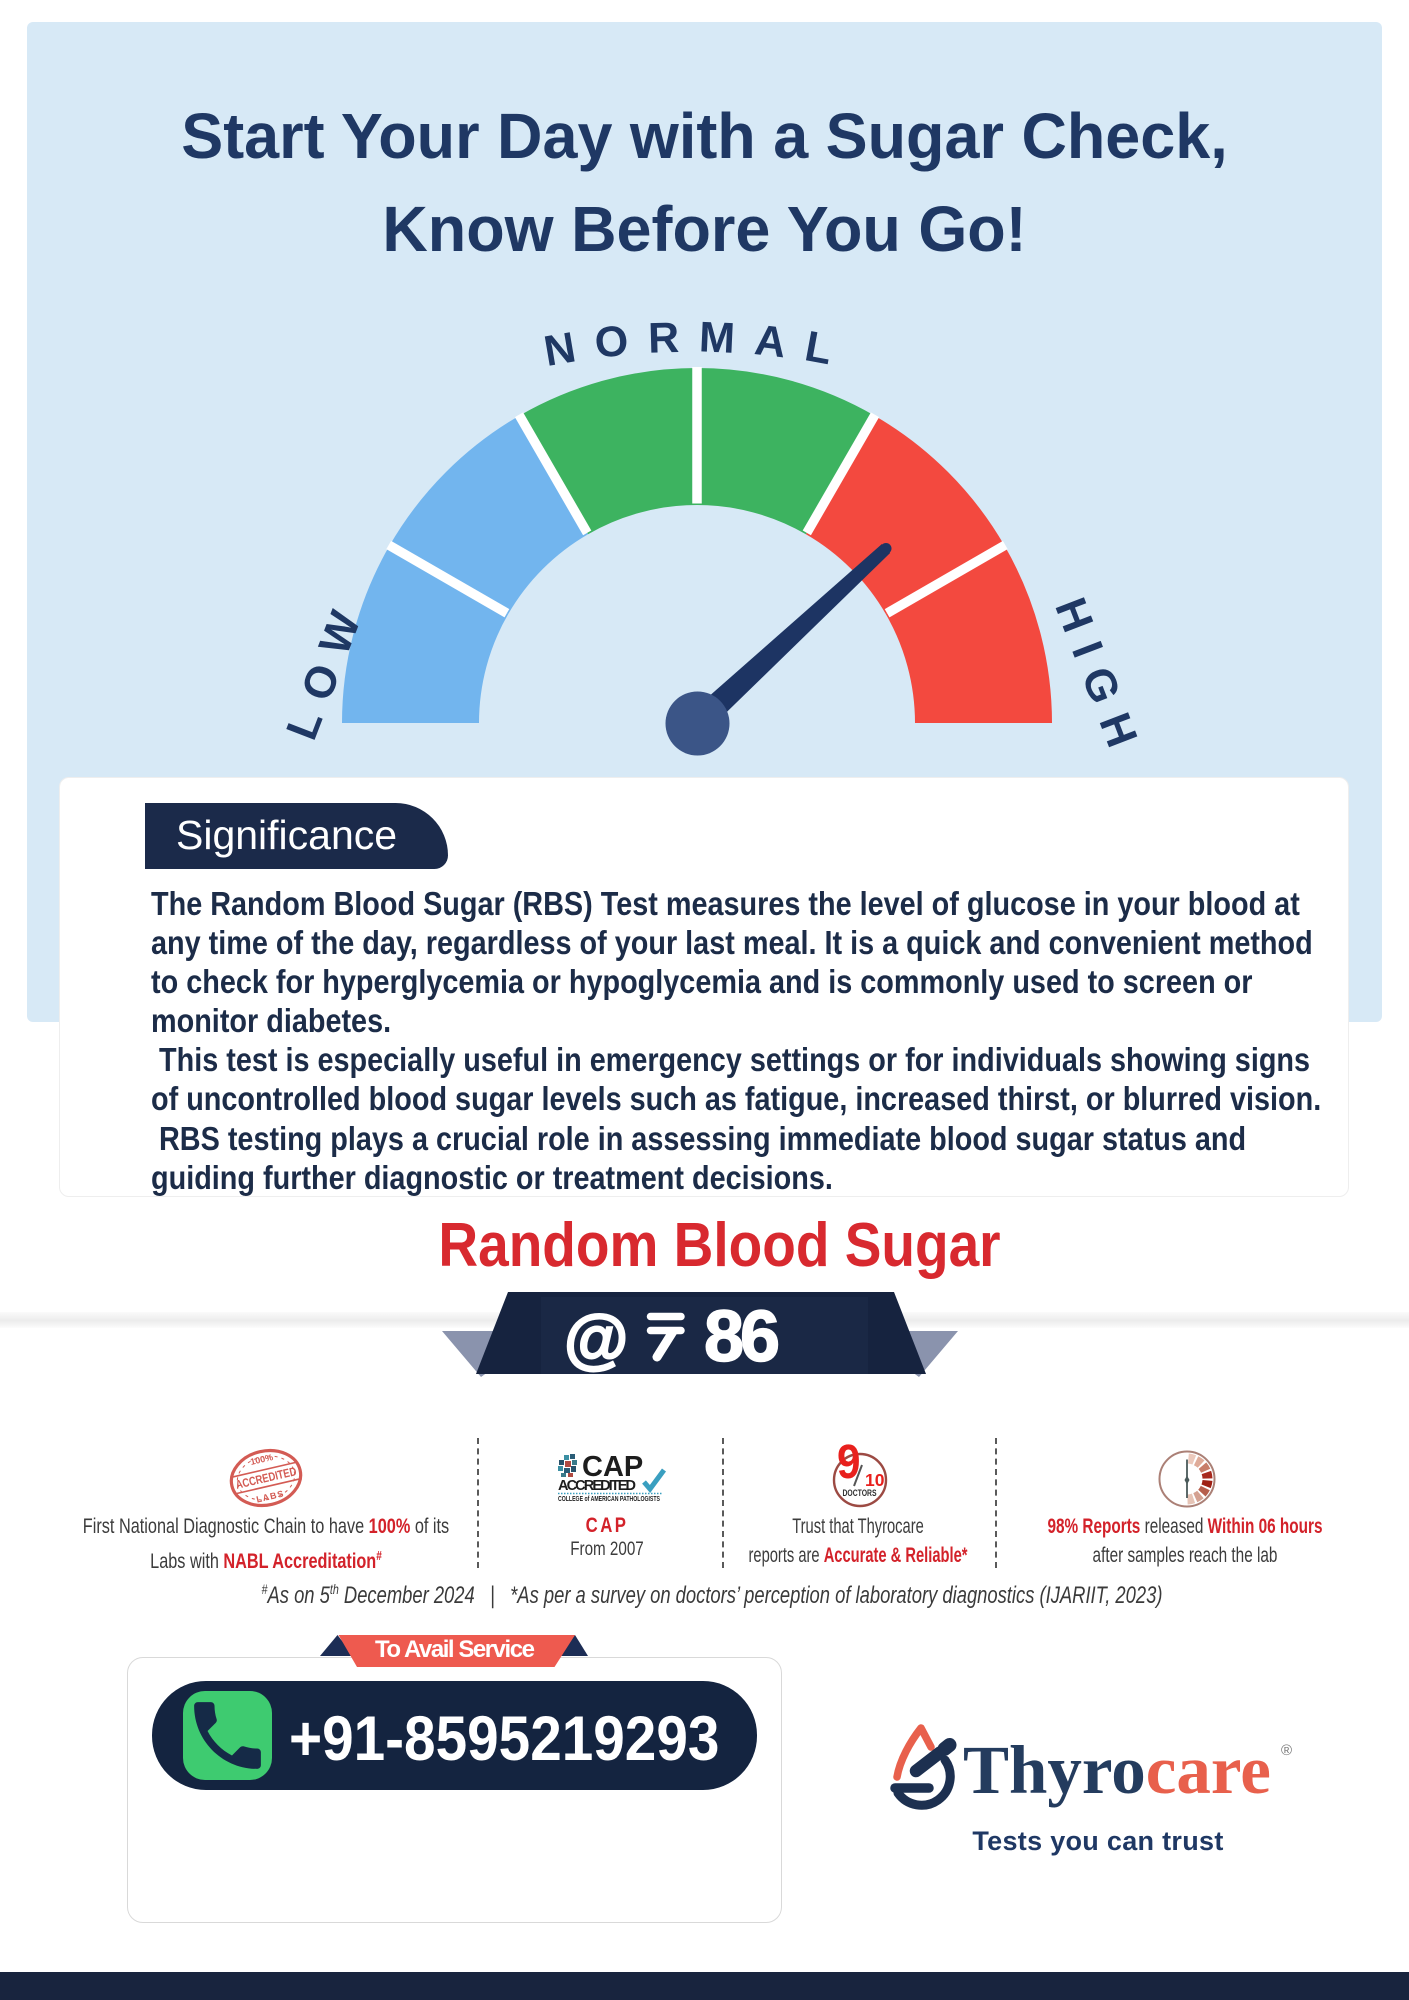 This screenshot has height=2000, width=1409. Describe the element at coordinates (742, 1337) in the screenshot. I see `svg-text: 86` at that location.